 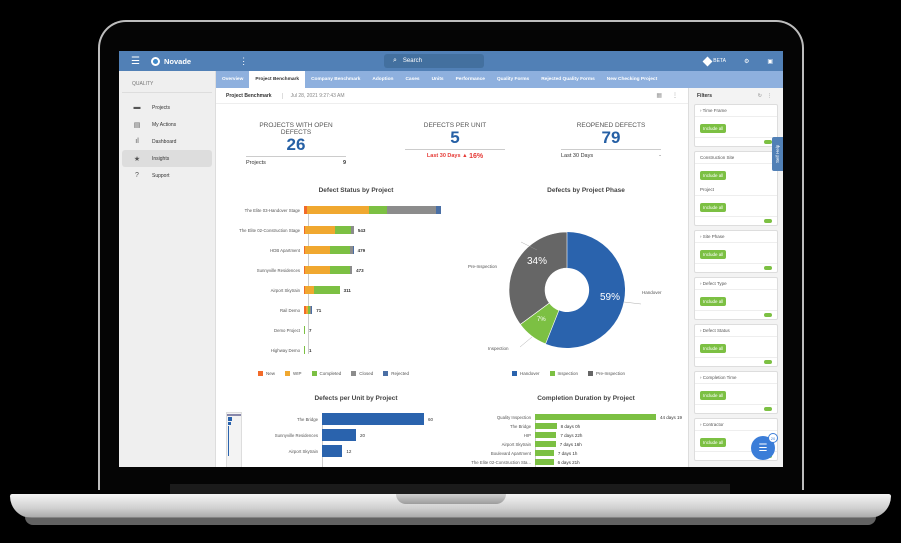 What do you see at coordinates (526, 374) in the screenshot?
I see `legend-item-handover: Handover` at bounding box center [526, 374].